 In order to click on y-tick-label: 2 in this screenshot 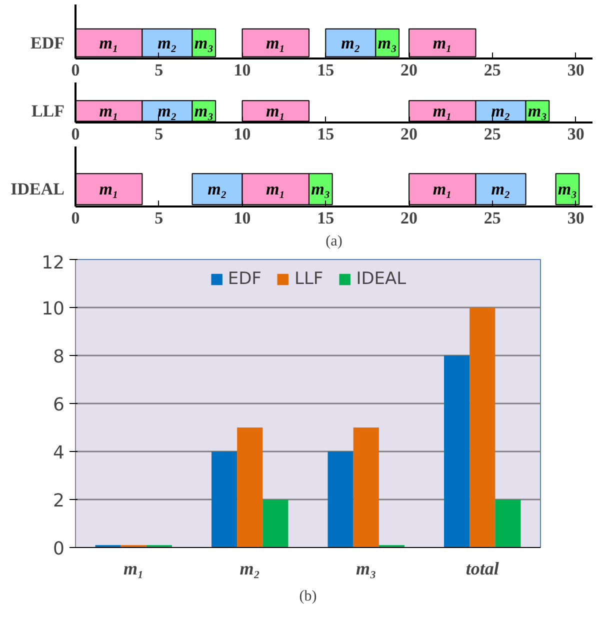, I will do `click(58, 501)`.